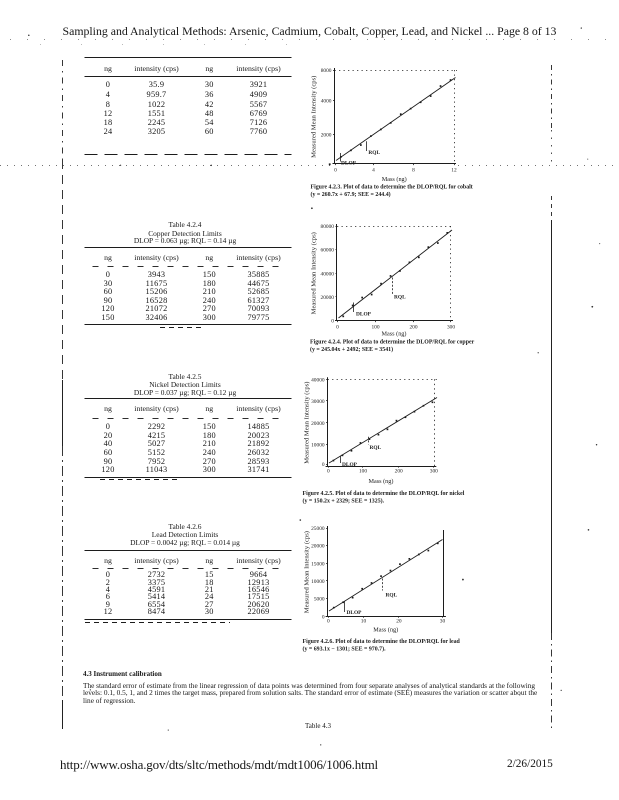 The width and height of the screenshot is (619, 800). What do you see at coordinates (399, 622) in the screenshot?
I see `svg-text: 20` at bounding box center [399, 622].